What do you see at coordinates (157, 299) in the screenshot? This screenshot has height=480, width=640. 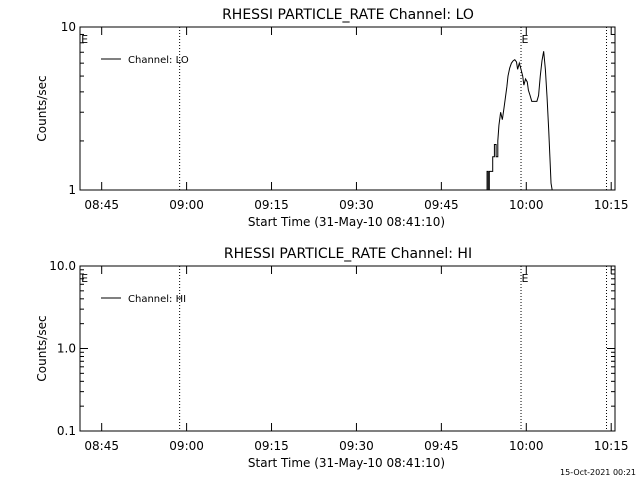 I see `legend-entry: Channel: HI` at bounding box center [157, 299].